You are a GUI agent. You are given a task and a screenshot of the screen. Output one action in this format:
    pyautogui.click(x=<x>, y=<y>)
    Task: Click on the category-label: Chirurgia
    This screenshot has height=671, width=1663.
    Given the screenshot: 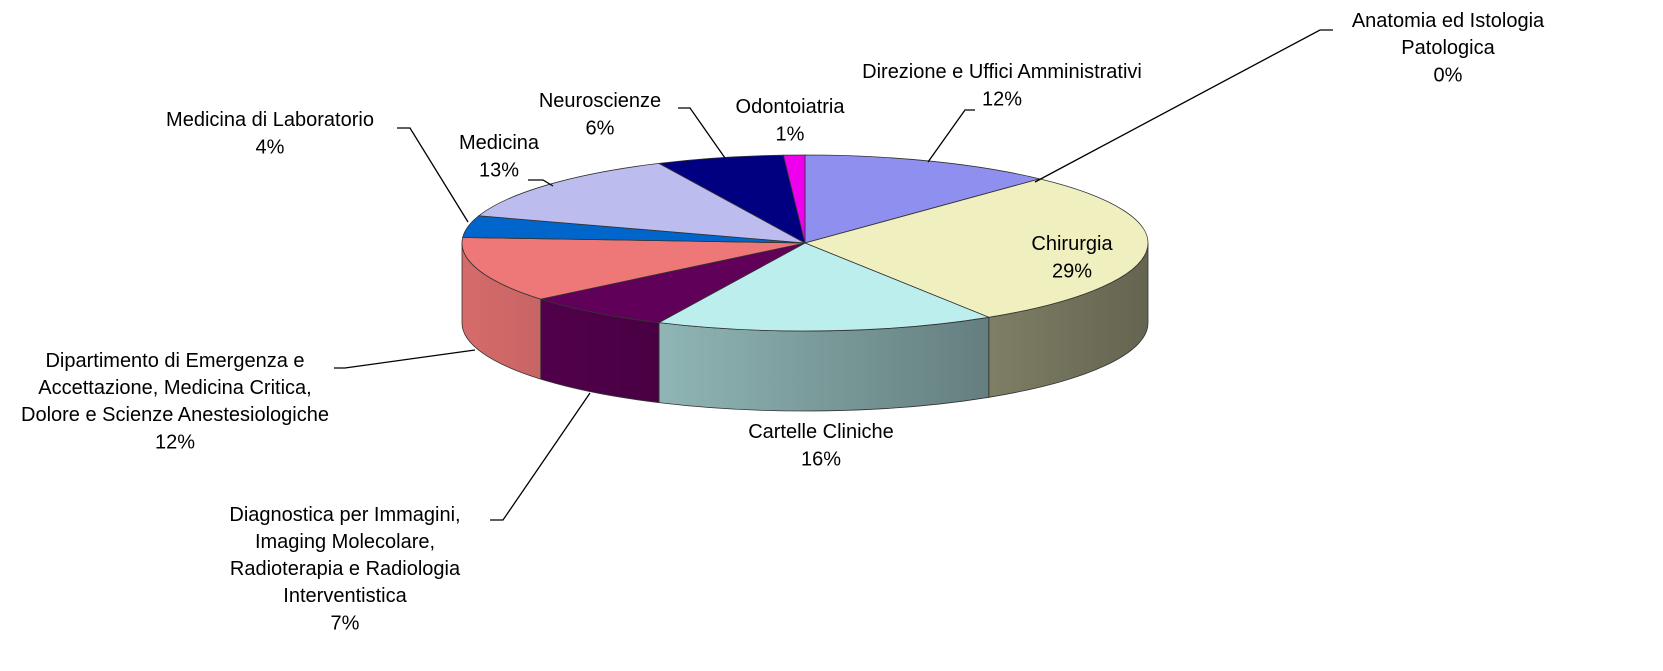 What is the action you would take?
    pyautogui.click(x=1072, y=244)
    